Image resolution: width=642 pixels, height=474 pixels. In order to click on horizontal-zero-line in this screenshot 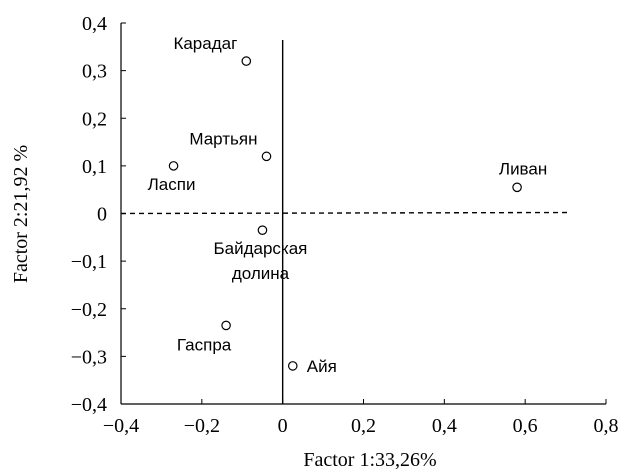, I will do `click(345, 213)`.